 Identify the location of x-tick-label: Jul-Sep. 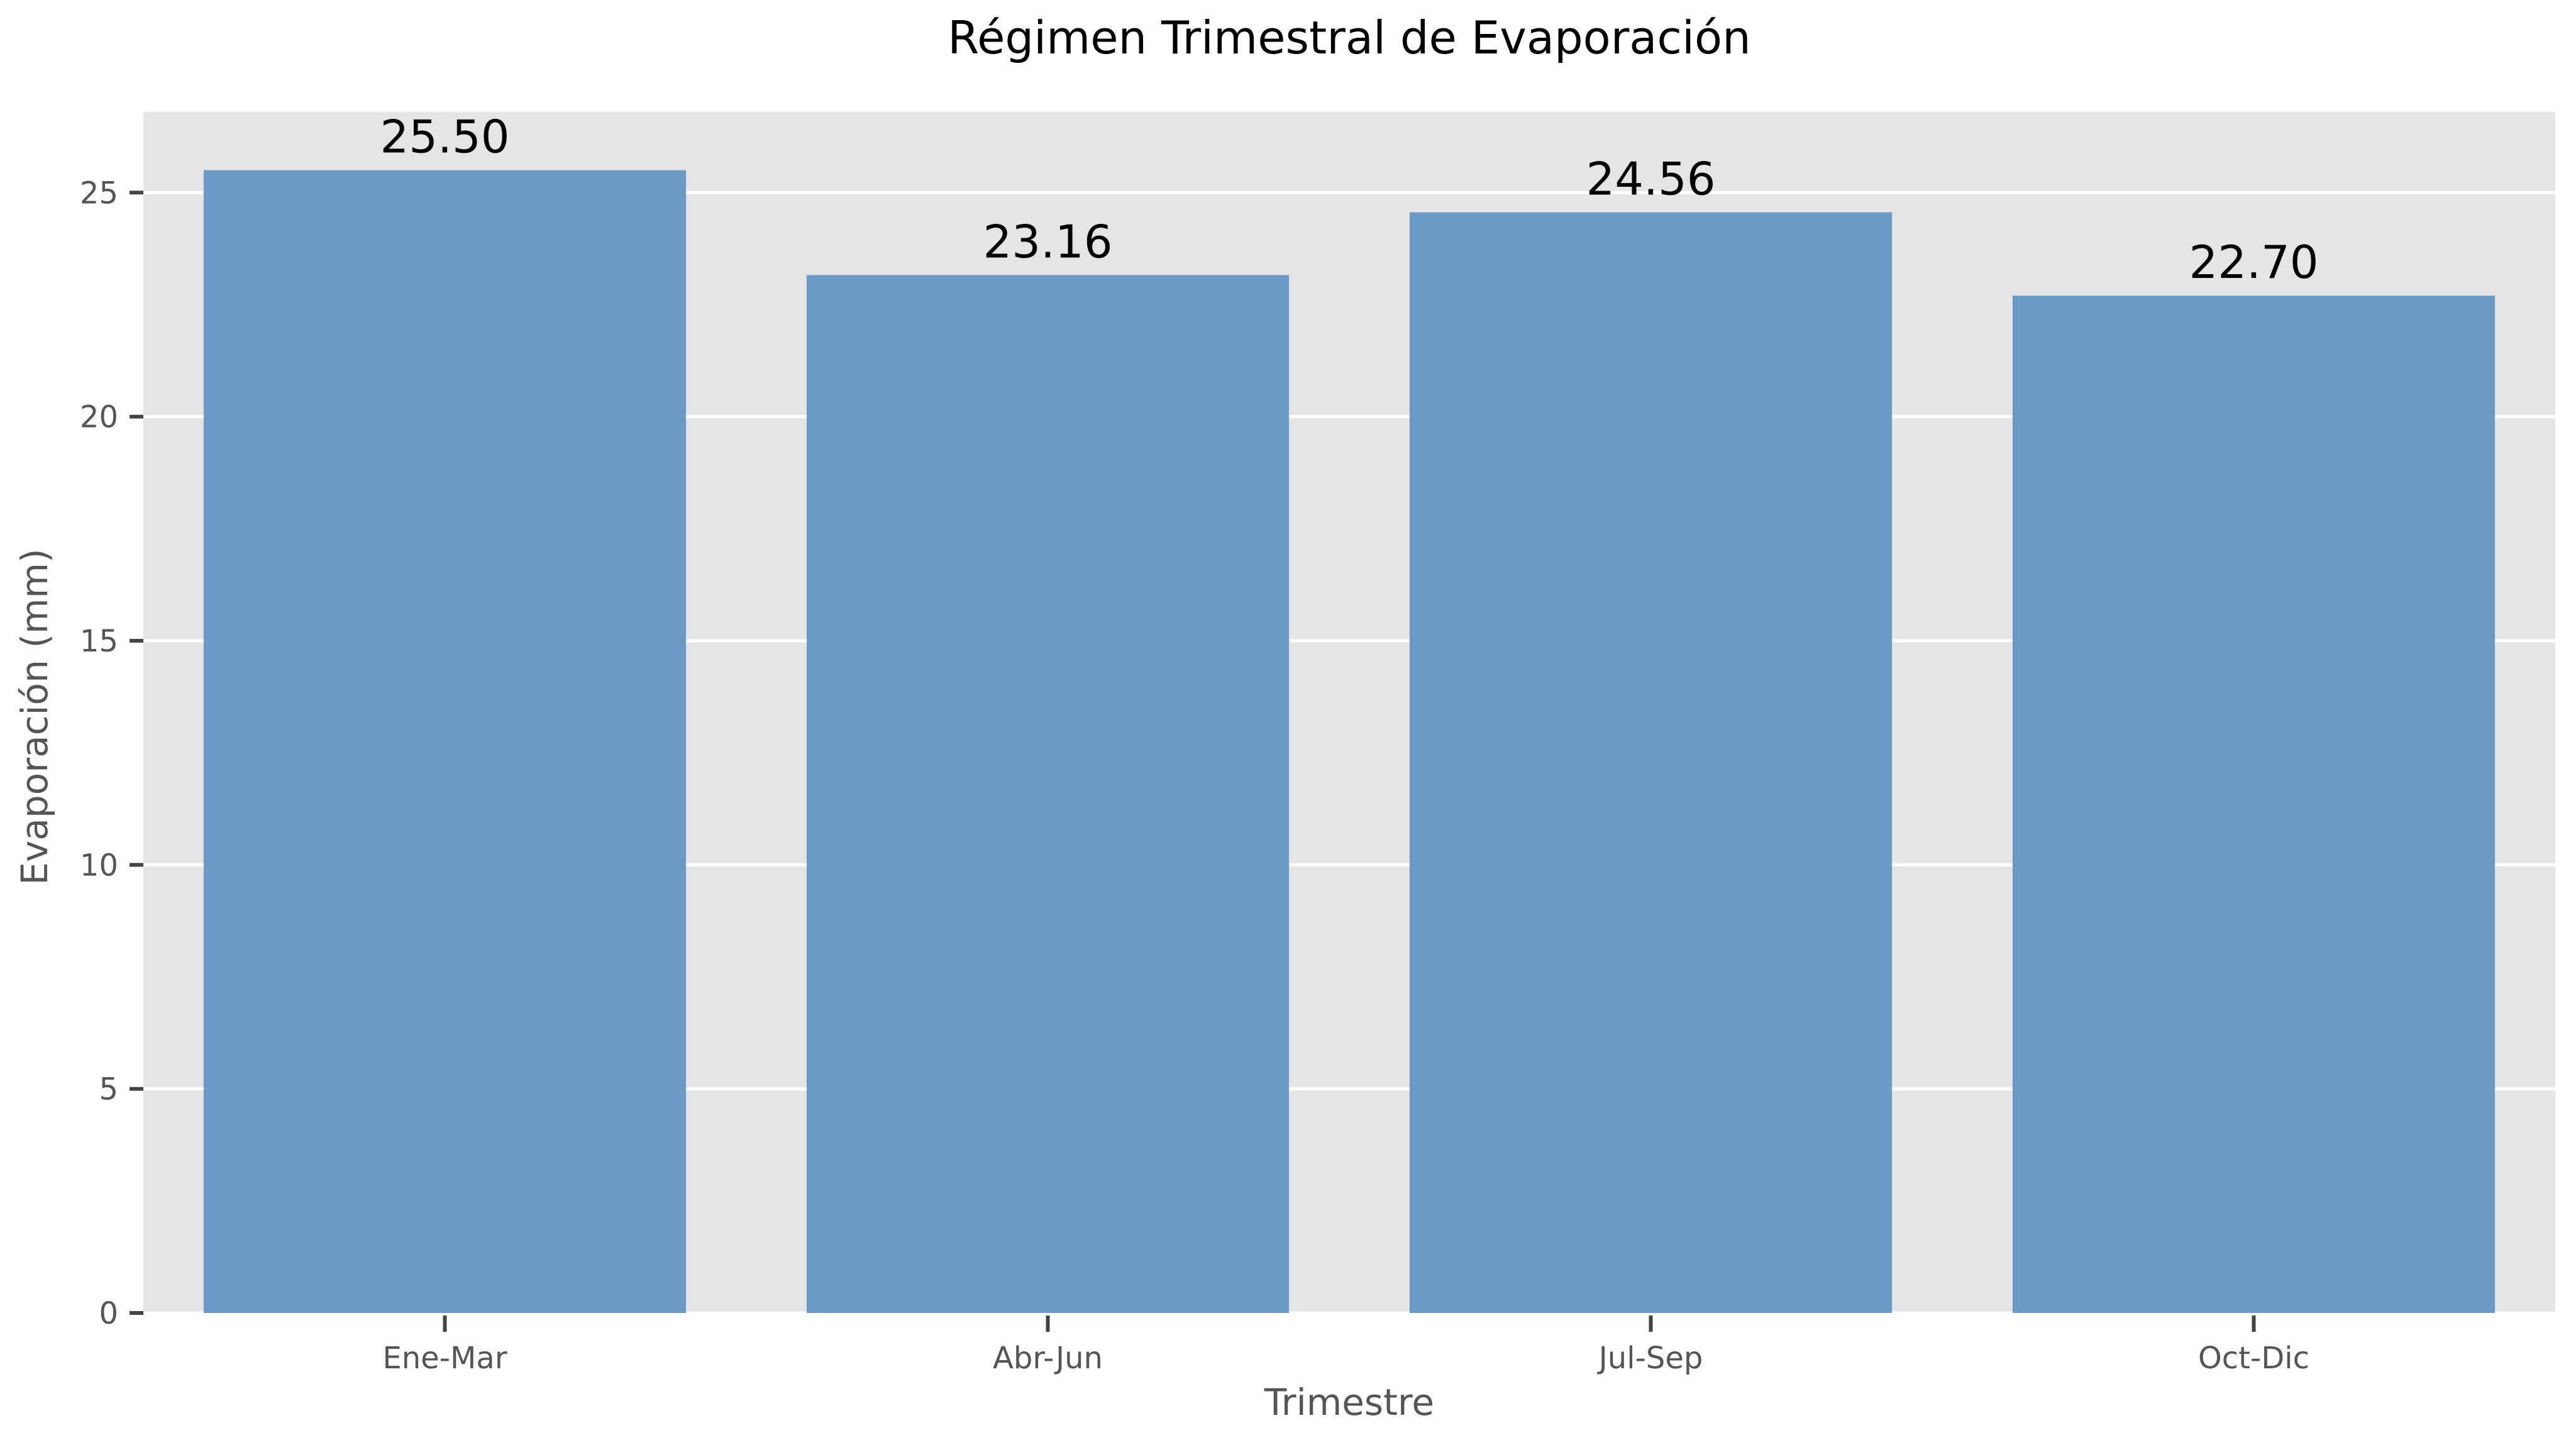
(1650, 1358).